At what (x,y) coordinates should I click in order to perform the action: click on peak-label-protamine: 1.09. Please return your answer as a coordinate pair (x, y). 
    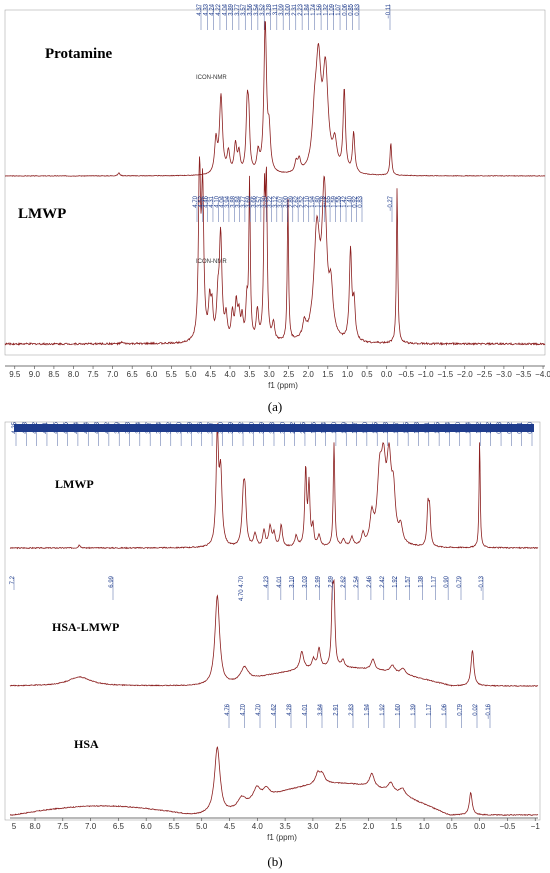
    Looking at the image, I should click on (333, 9).